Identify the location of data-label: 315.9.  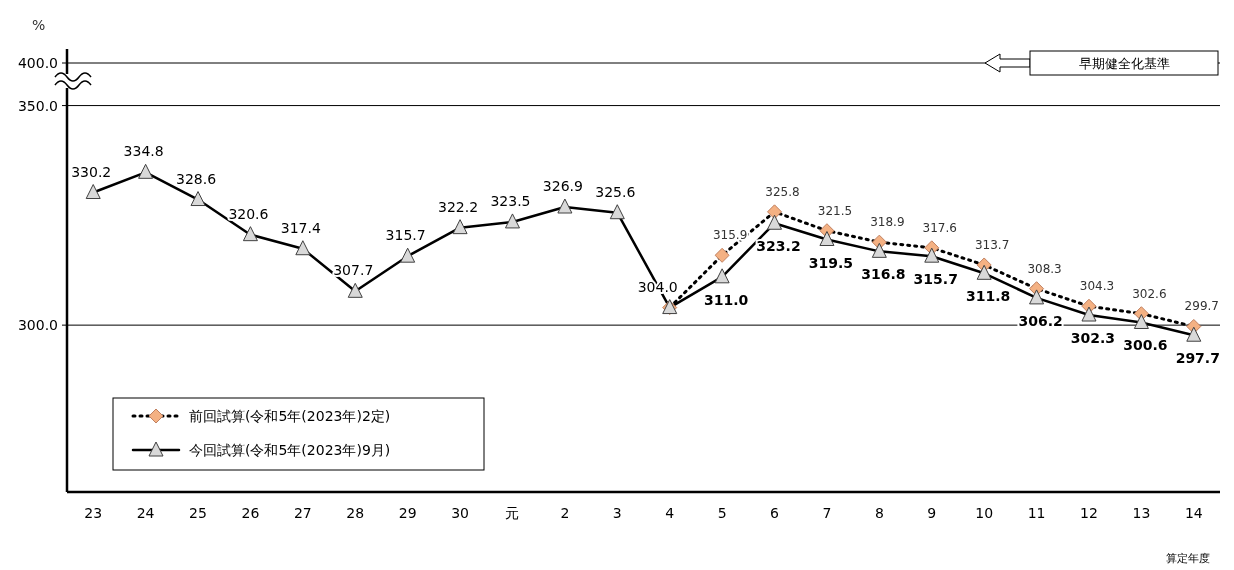
(730, 235).